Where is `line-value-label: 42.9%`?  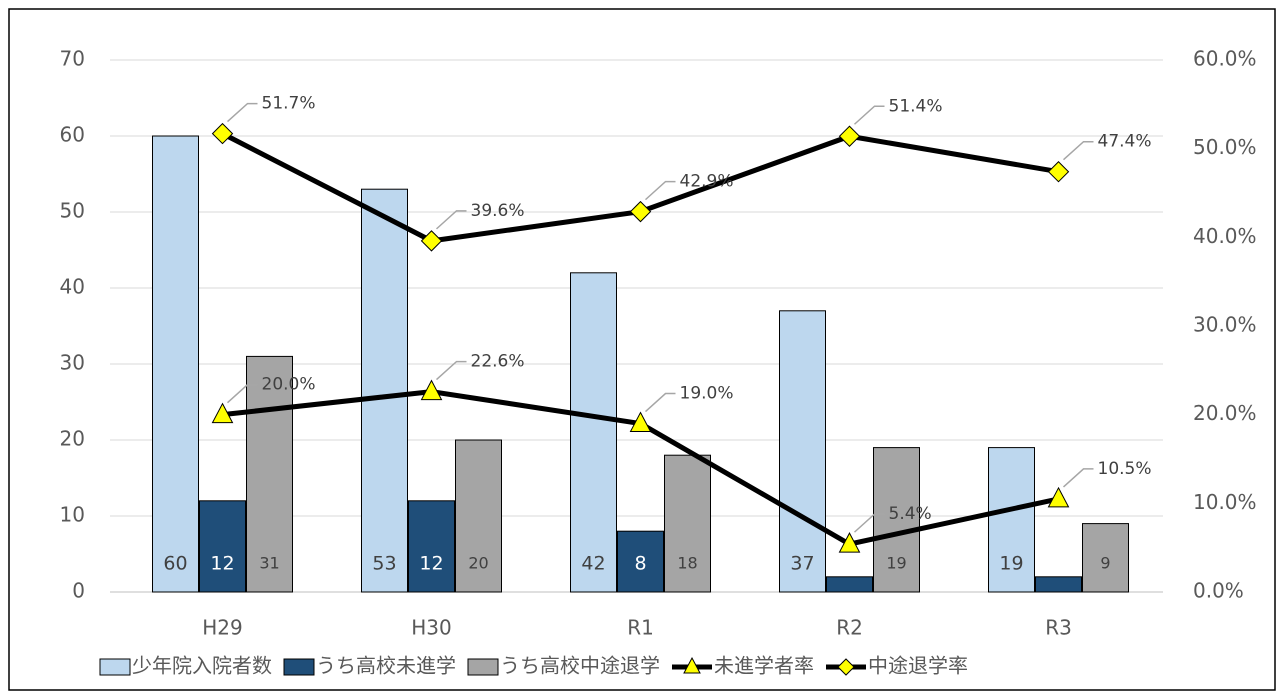 line-value-label: 42.9% is located at coordinates (707, 182).